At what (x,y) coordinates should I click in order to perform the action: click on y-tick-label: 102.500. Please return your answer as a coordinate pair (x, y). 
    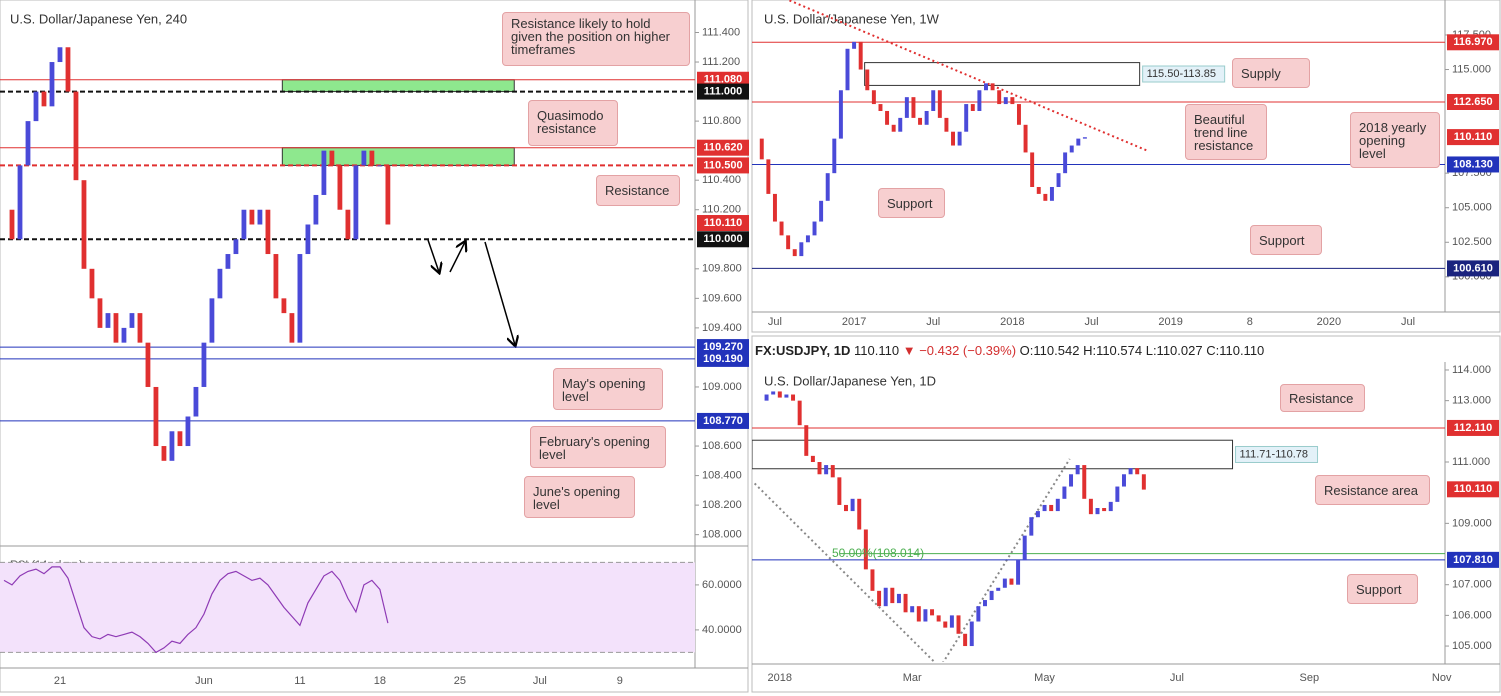
    Looking at the image, I should click on (1472, 242).